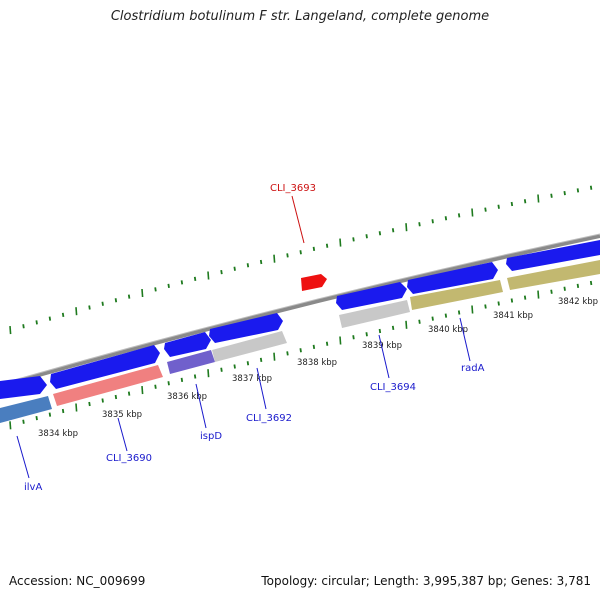 Image resolution: width=600 pixels, height=600 pixels. I want to click on leader-radA, so click(465, 339).